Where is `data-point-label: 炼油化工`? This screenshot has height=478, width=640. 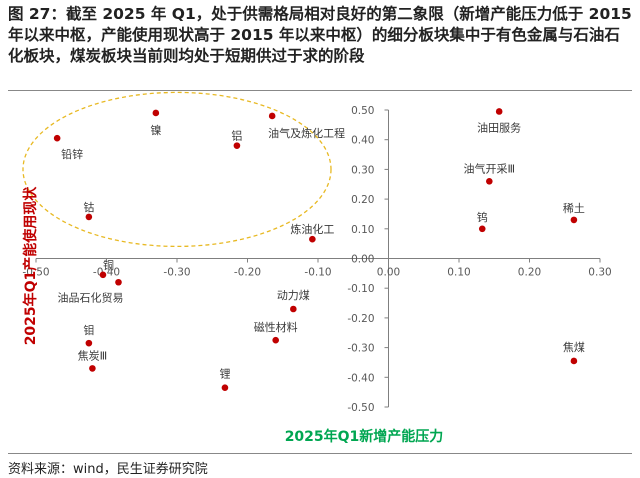
data-point-label: 炼油化工 is located at coordinates (312, 229).